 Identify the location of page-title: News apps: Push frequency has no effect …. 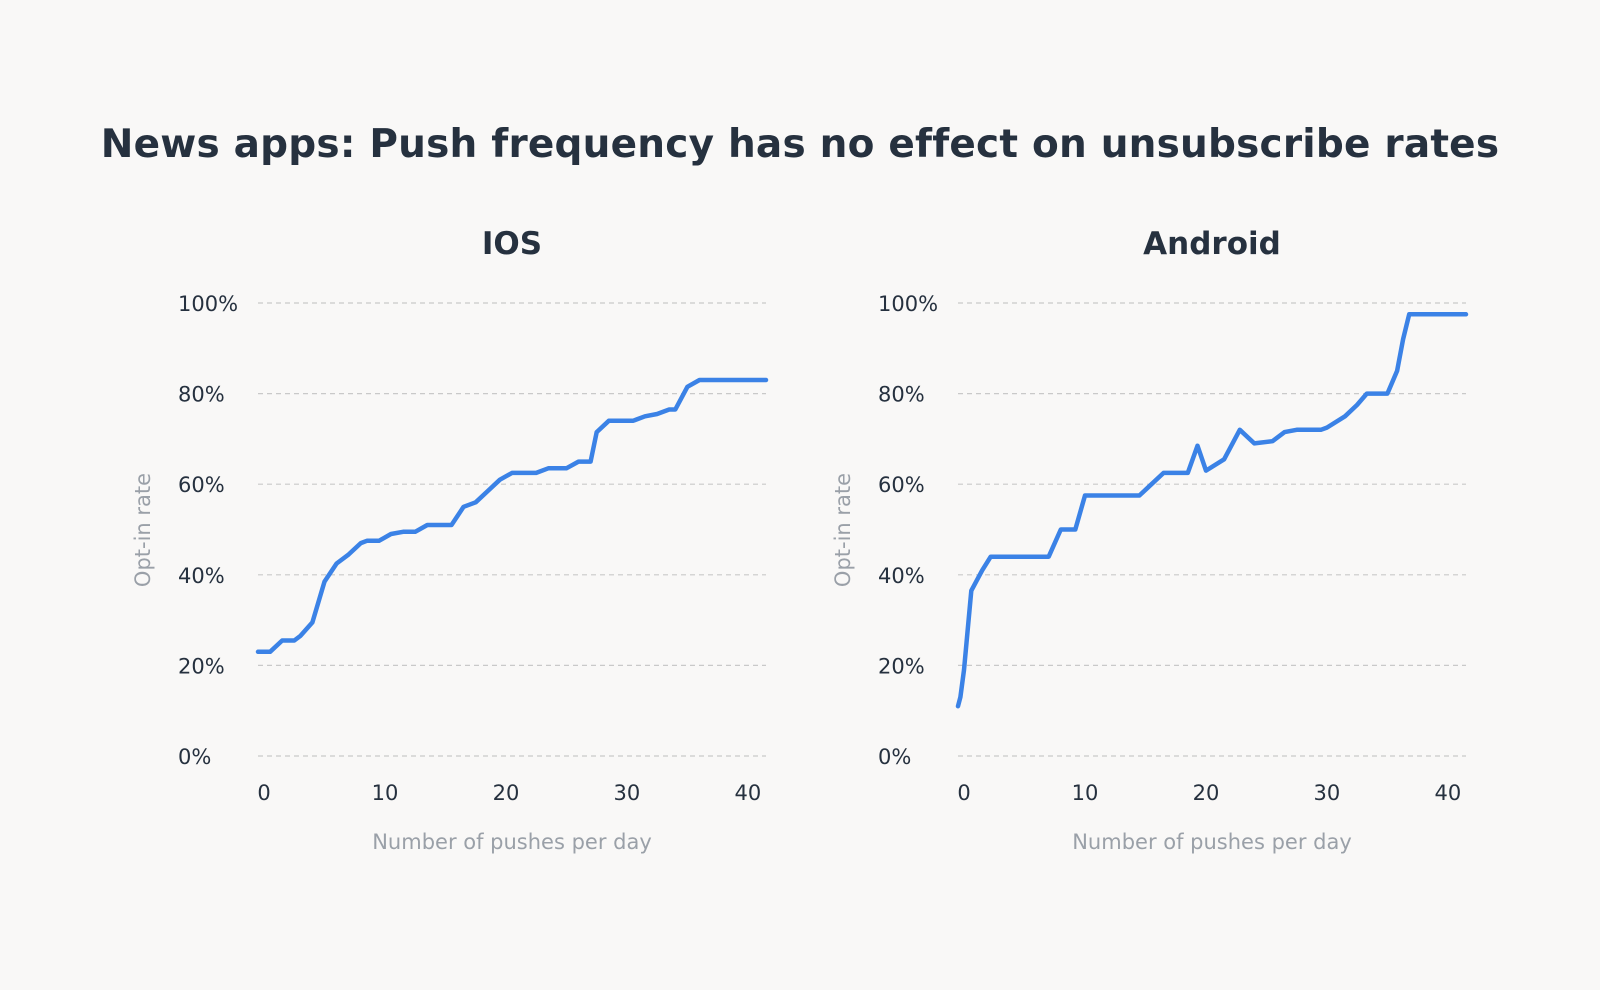
(800, 144).